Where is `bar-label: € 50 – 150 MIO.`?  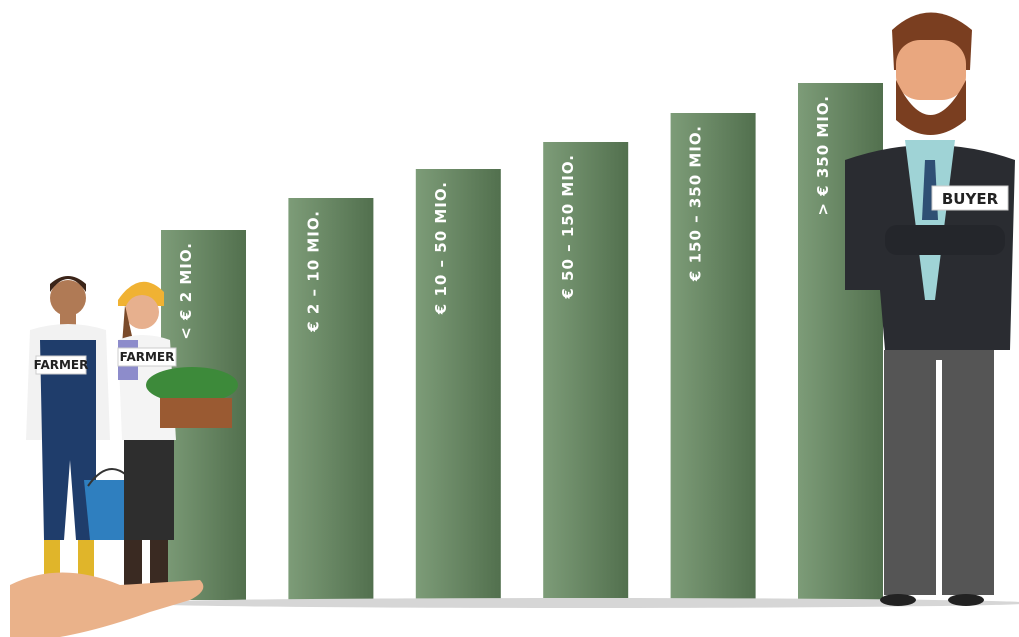
bar-label: € 50 – 150 MIO. is located at coordinates (568, 227).